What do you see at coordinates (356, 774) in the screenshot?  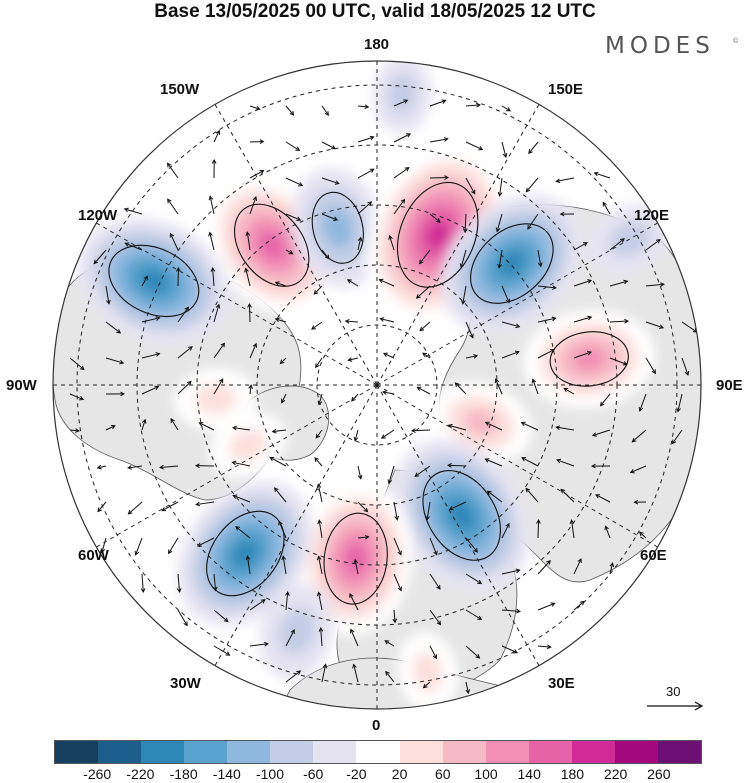 I see `colorbar-tick-label: -20` at bounding box center [356, 774].